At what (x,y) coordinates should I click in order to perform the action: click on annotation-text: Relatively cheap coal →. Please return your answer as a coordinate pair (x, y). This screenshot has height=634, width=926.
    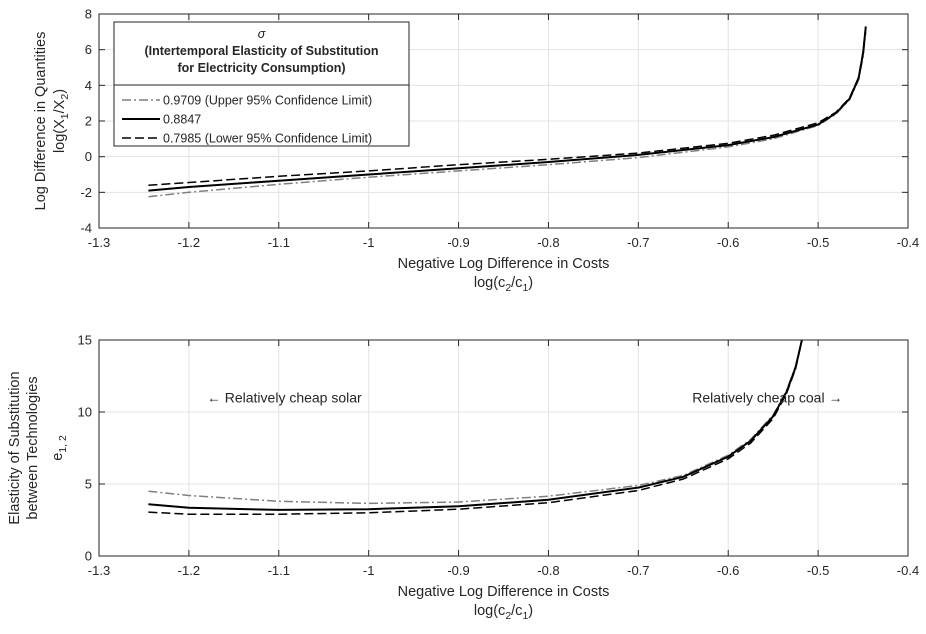
    Looking at the image, I should click on (767, 398).